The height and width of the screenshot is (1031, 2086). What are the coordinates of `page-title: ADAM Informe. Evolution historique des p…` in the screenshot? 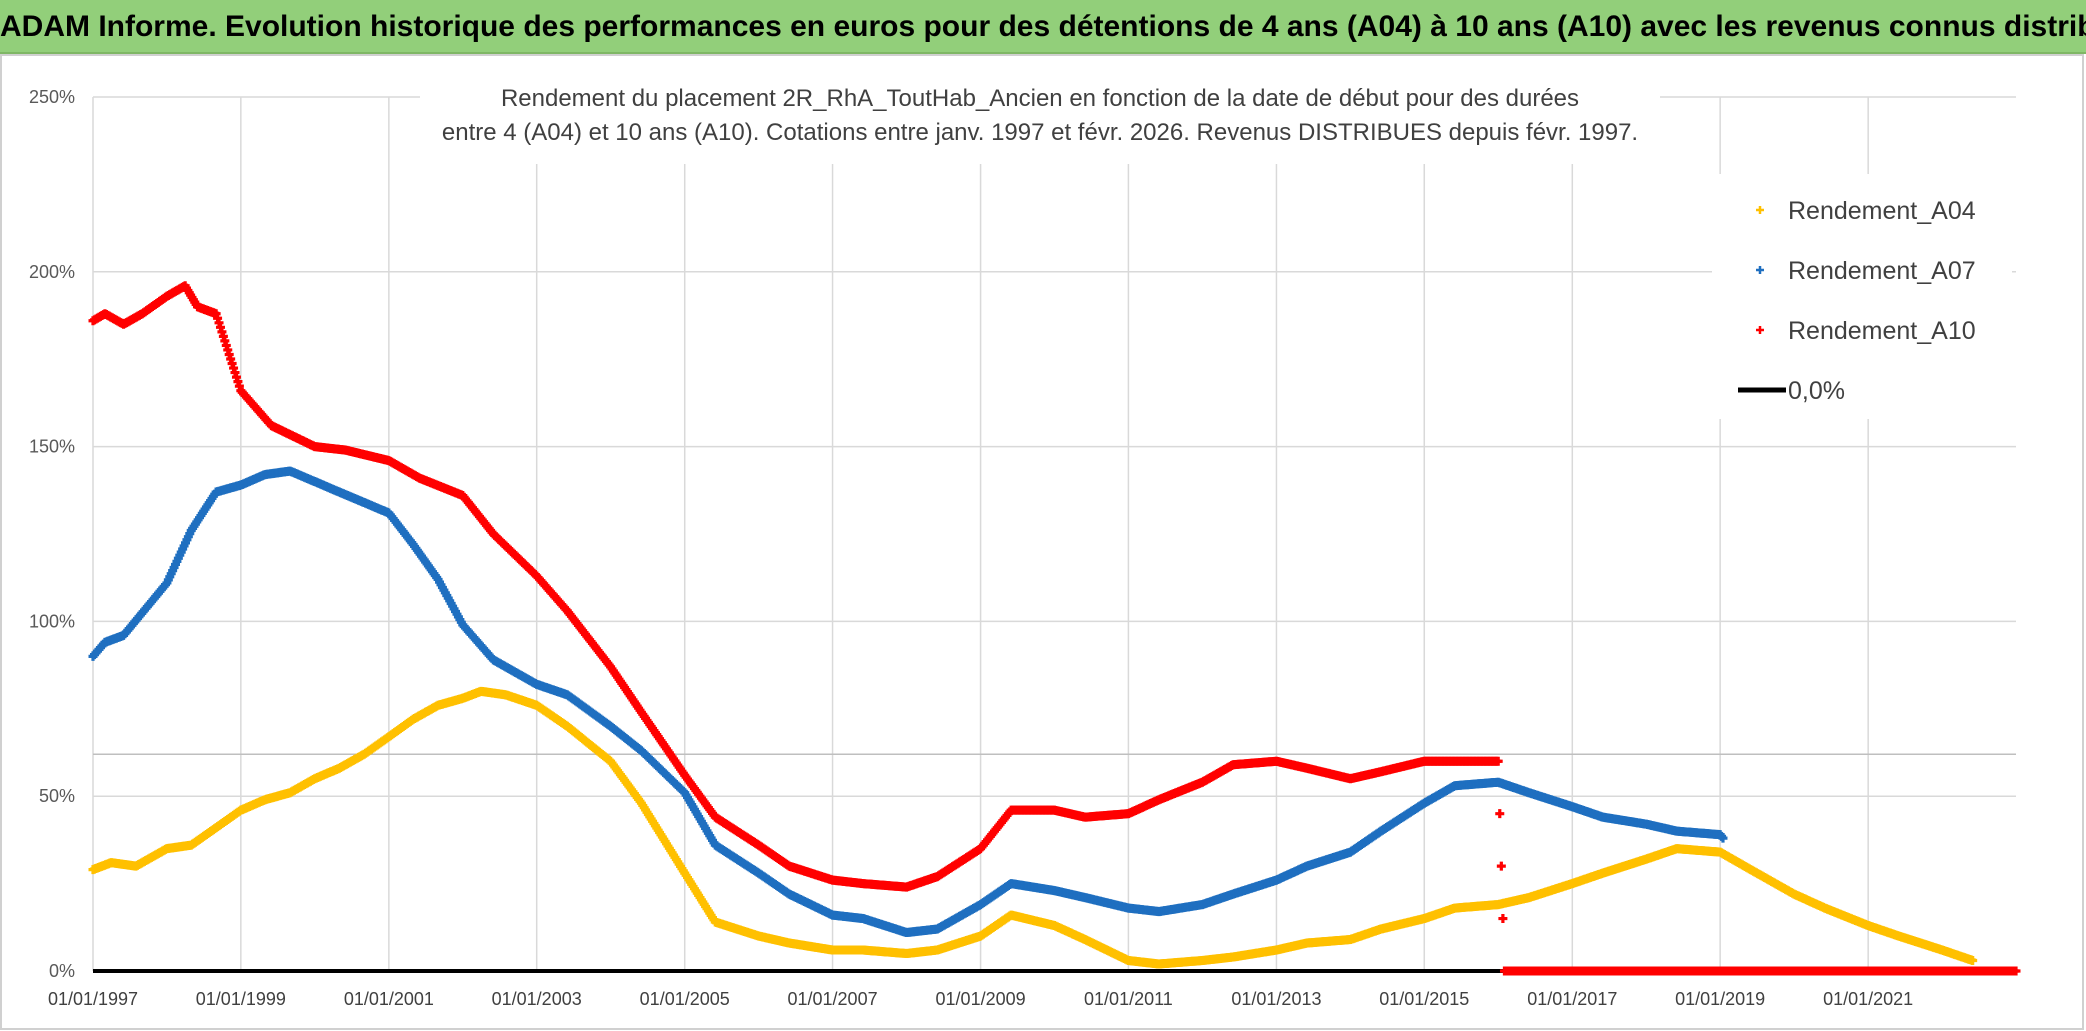 It's located at (1043, 26).